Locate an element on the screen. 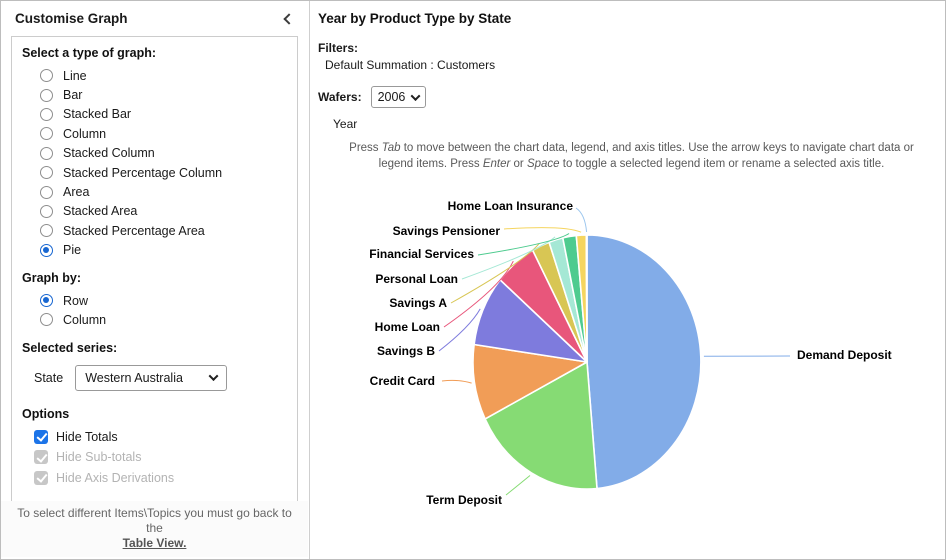 This screenshot has width=946, height=560. wafers-row: Wafers: 2006 is located at coordinates (631, 97).